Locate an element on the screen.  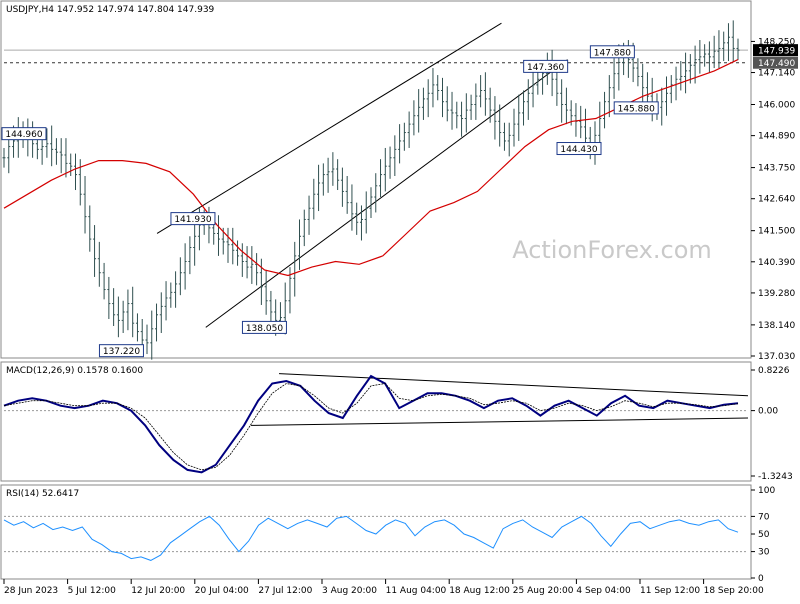
price-annotation: 145.880 is located at coordinates (636, 108).